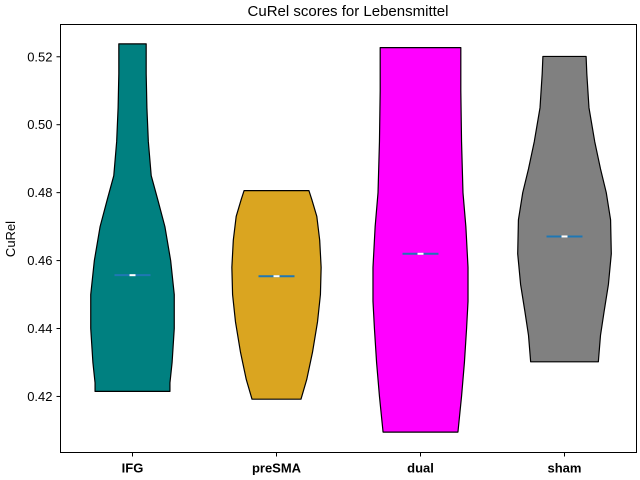 The width and height of the screenshot is (640, 480). Describe the element at coordinates (276, 295) in the screenshot. I see `violin-presma` at that location.